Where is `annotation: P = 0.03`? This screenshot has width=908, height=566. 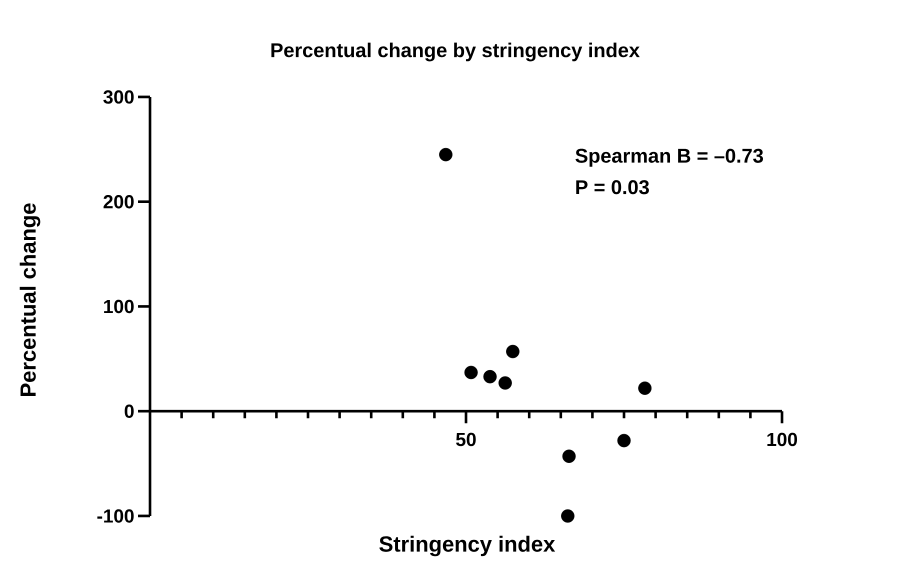
annotation: P = 0.03 is located at coordinates (612, 187).